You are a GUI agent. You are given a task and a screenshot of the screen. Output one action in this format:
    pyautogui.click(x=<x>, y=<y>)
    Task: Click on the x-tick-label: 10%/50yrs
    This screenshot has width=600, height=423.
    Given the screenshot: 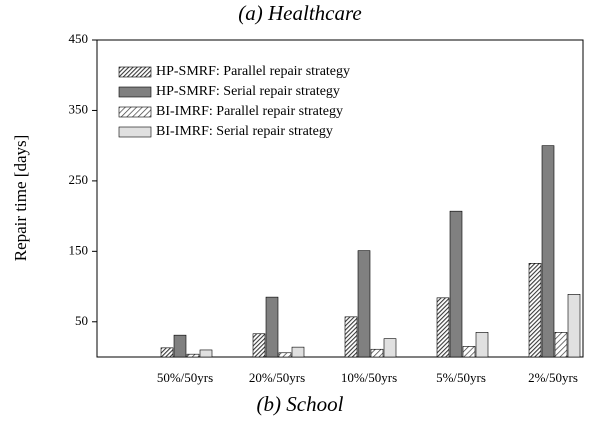 What is the action you would take?
    pyautogui.click(x=369, y=377)
    